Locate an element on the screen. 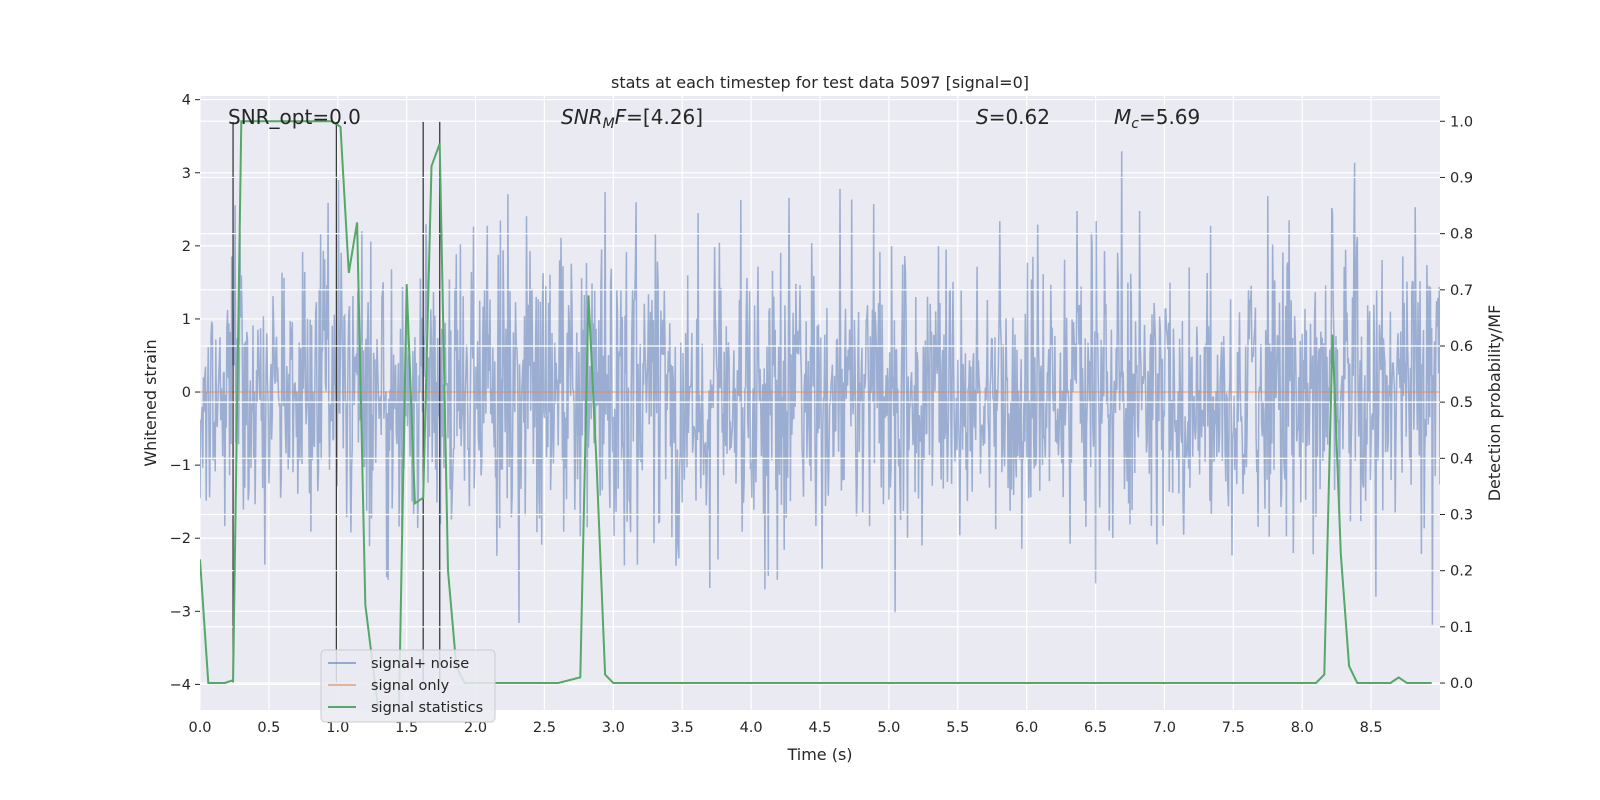 This screenshot has height=800, width=1600. x-tick-label: 8.5 is located at coordinates (1371, 728).